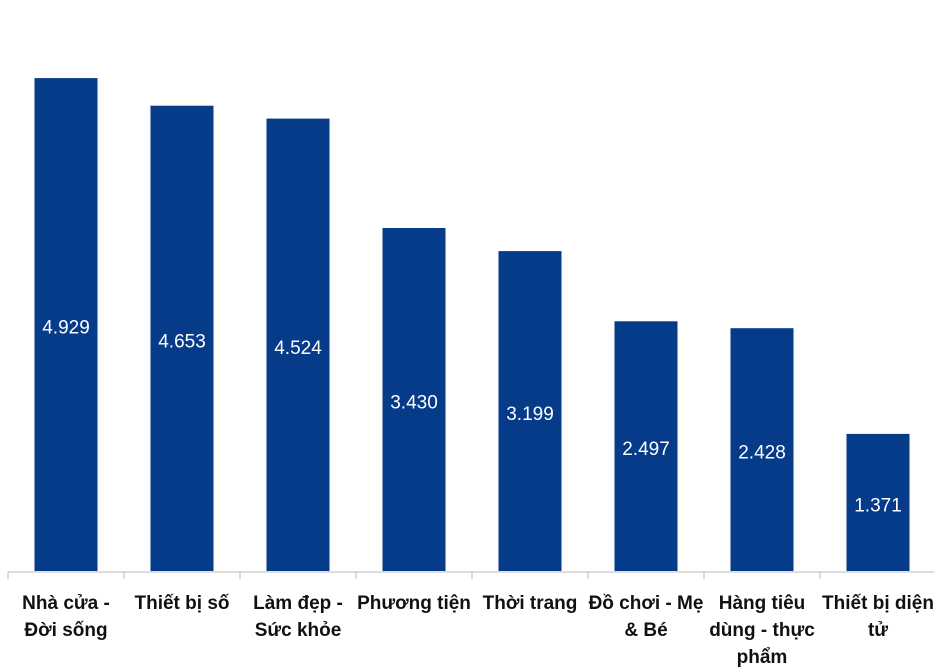 The width and height of the screenshot is (934, 672). I want to click on x-tick-label: Thời trang, so click(530, 603).